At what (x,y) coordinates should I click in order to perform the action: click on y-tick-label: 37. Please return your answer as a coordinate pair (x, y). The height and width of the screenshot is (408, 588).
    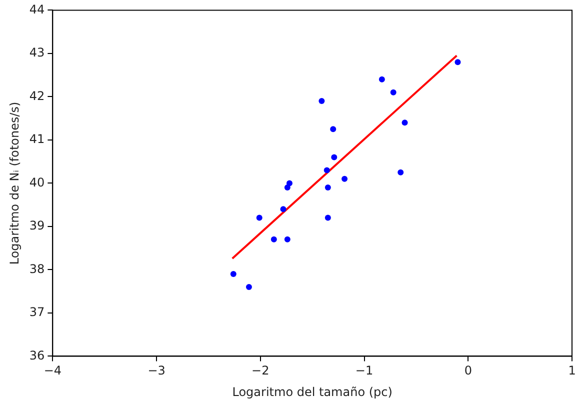
    Looking at the image, I should click on (37, 312).